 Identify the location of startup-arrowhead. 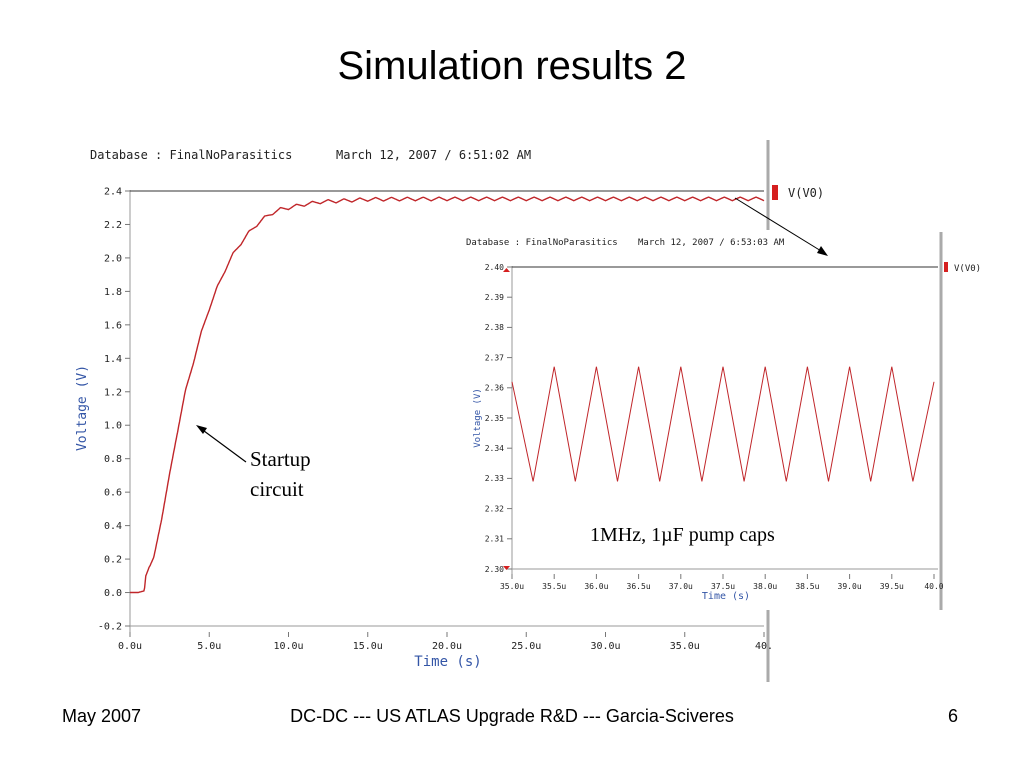
(201, 429).